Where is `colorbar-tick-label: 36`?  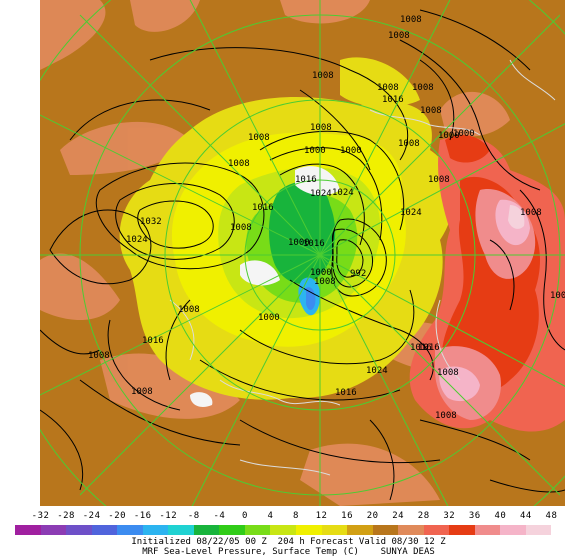
colorbar-tick-label: 36 is located at coordinates (474, 516).